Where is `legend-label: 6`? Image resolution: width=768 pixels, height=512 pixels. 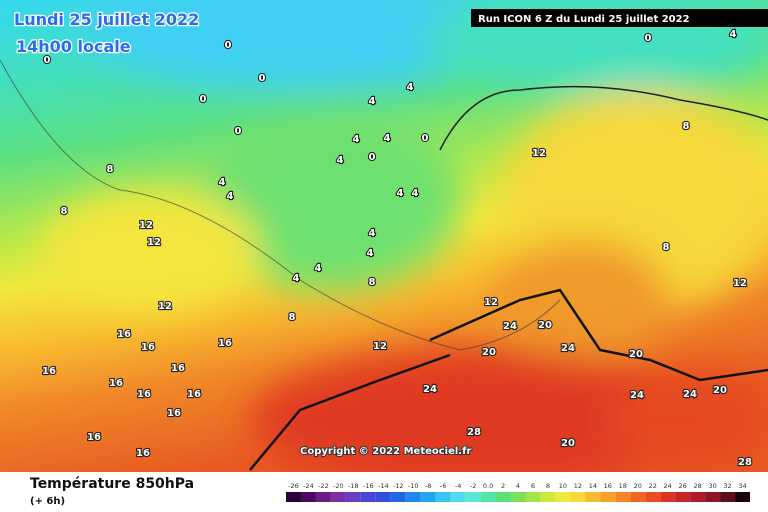
legend-label: 6 is located at coordinates (533, 486).